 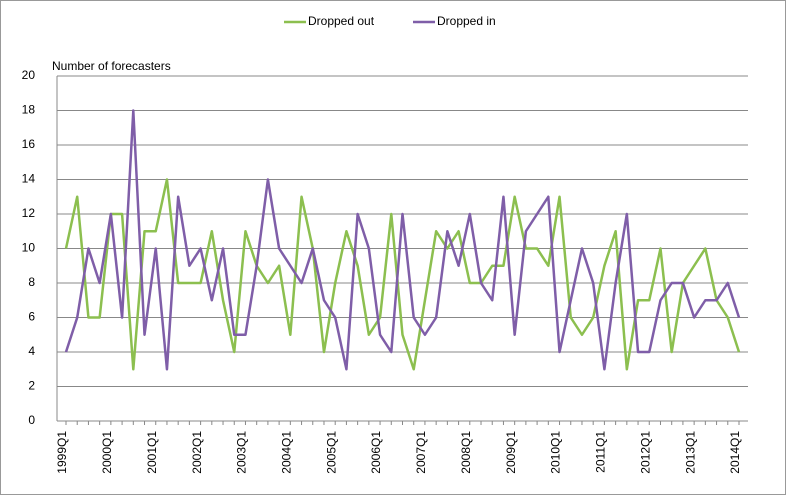 I want to click on legend-label: Dropped in, so click(x=466, y=21).